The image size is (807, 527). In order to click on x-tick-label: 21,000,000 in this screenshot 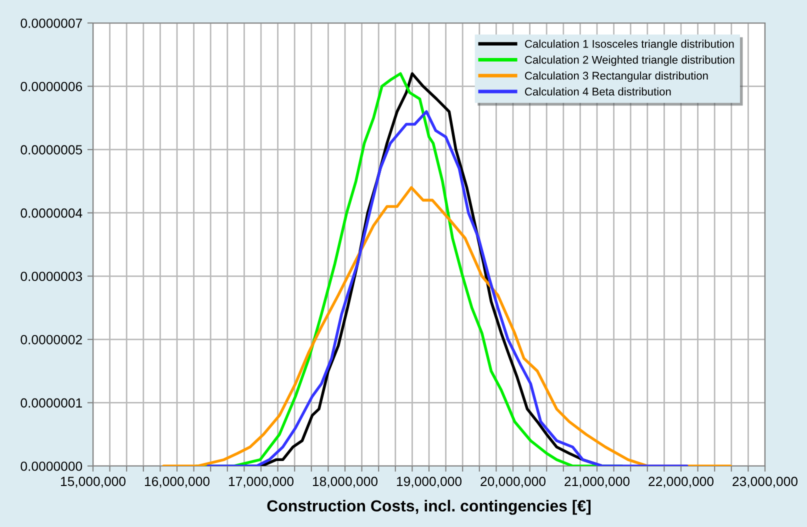, I will do `click(597, 482)`.